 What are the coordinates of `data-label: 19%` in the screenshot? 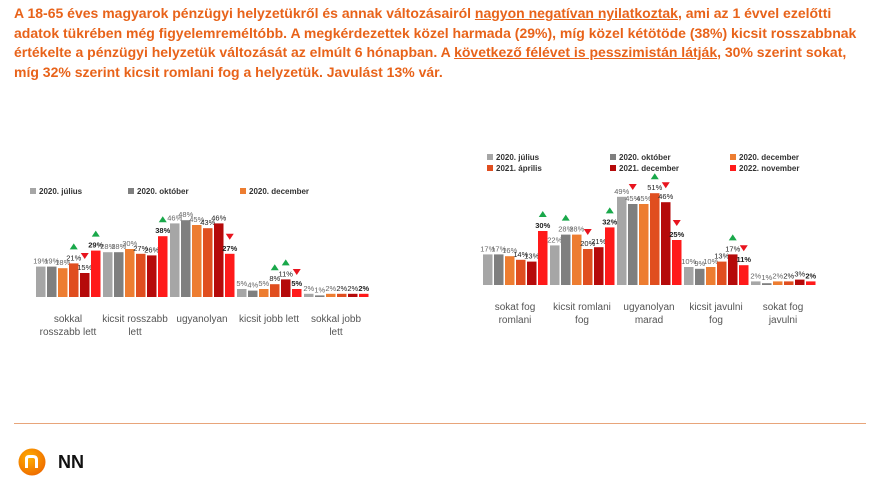 It's located at (51, 261).